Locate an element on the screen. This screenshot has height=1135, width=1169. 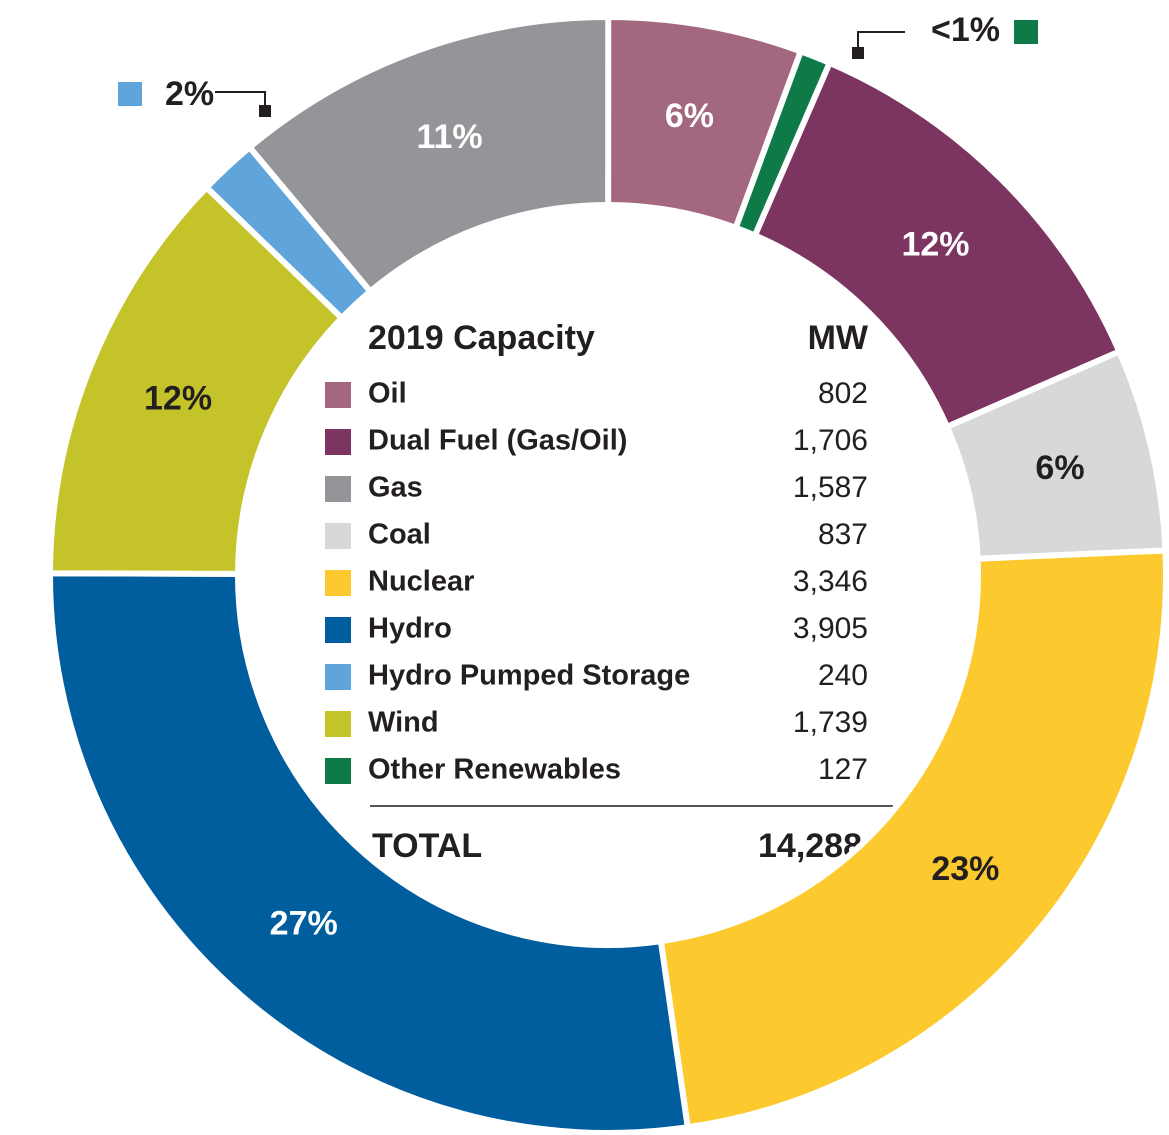
legend-label: Nuclear is located at coordinates (421, 582).